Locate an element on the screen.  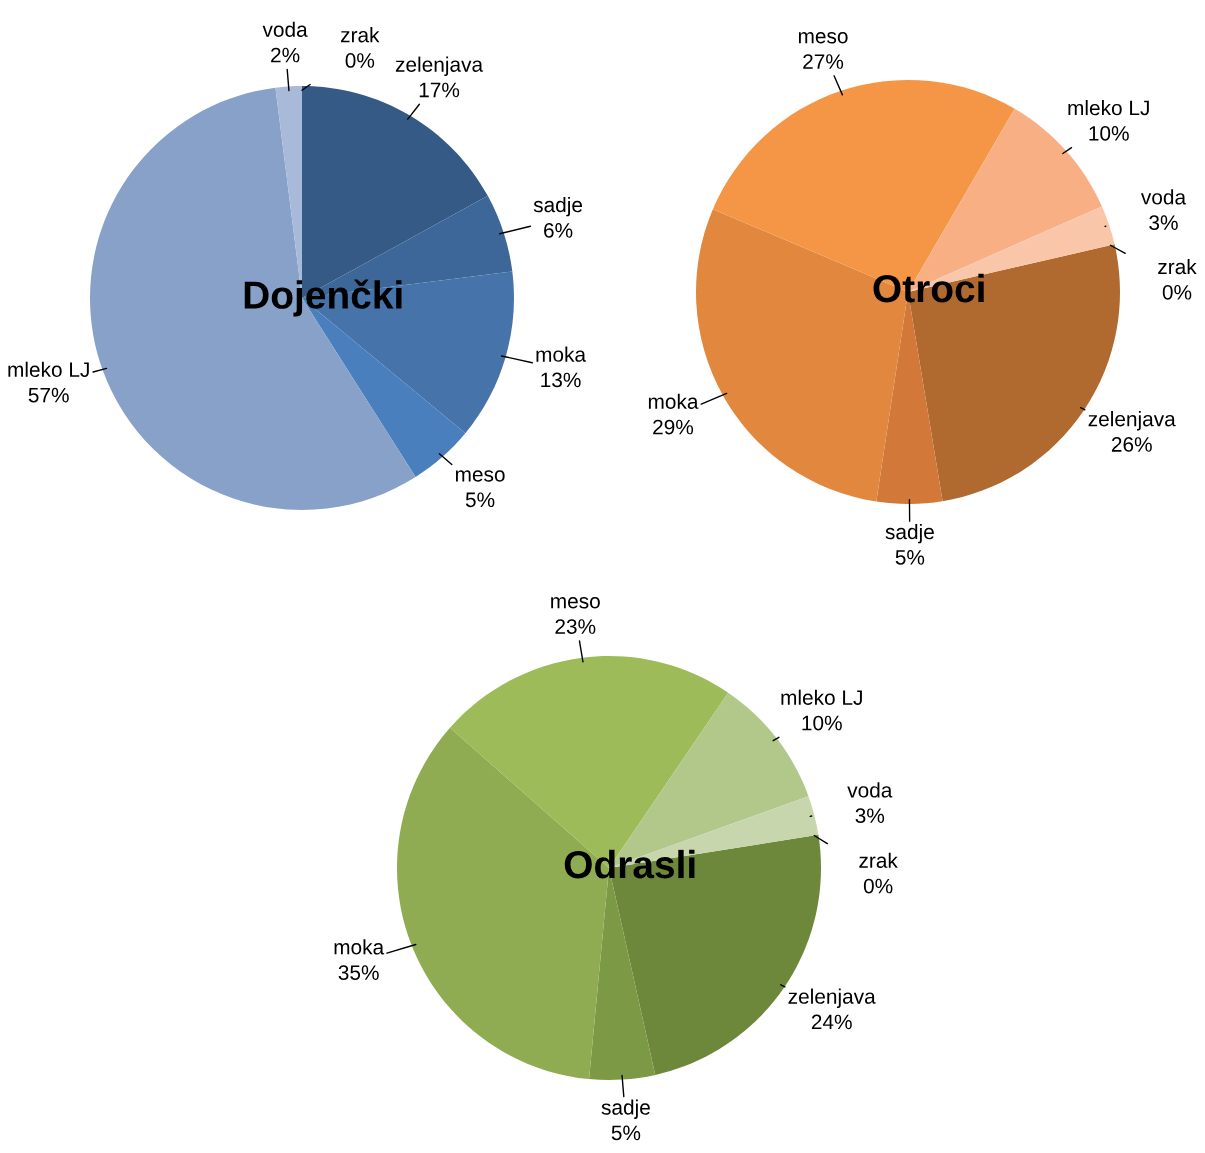
data-label: 6% is located at coordinates (558, 230).